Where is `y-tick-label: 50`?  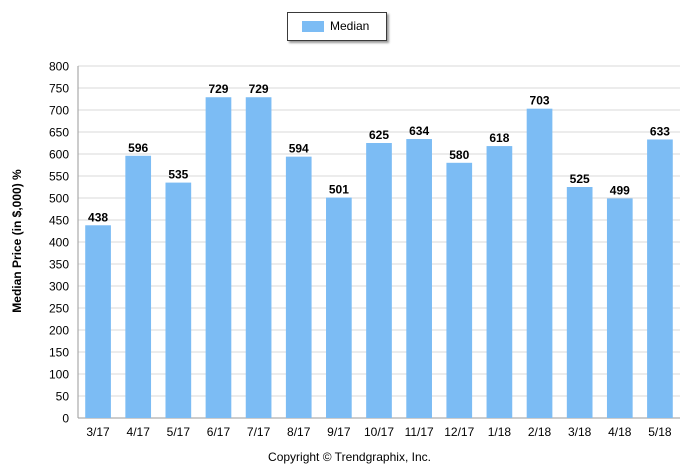
y-tick-label: 50 is located at coordinates (63, 397).